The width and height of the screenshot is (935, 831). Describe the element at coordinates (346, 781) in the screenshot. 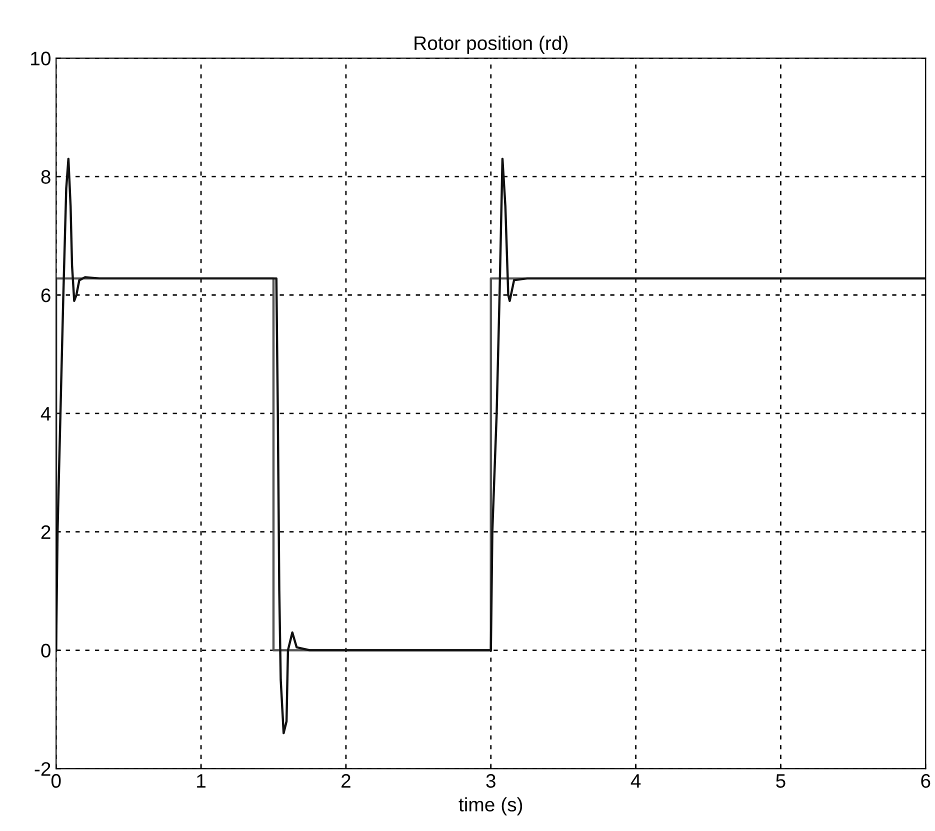

I see `x-tick-label: 2` at that location.